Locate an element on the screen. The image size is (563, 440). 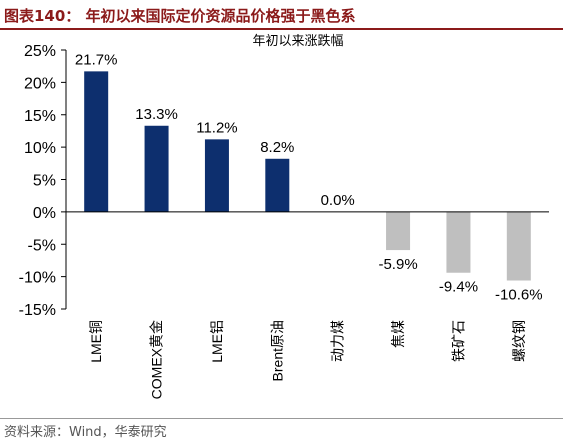
x-category-label: LME铜 is located at coordinates (96, 341).